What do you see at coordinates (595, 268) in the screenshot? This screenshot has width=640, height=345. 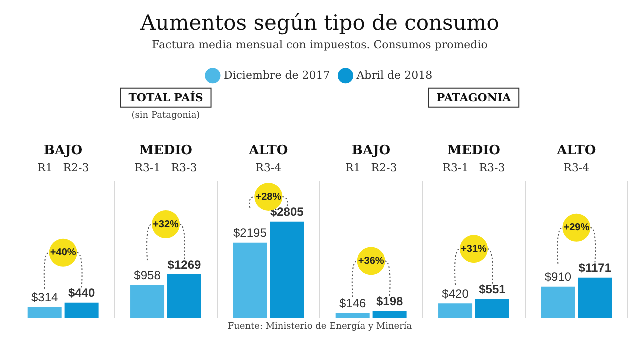 I see `data-label: $1171` at bounding box center [595, 268].